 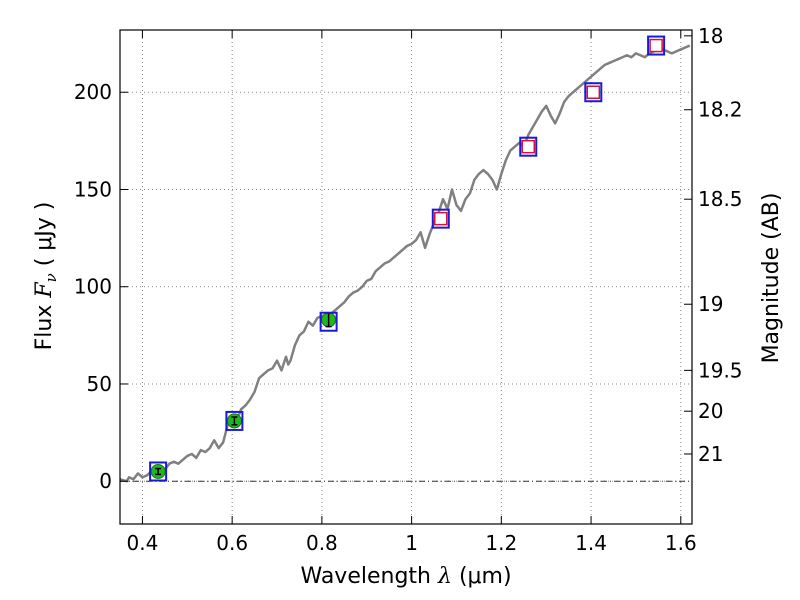 What do you see at coordinates (710, 36) in the screenshot?
I see `y2-tick-label: 18` at bounding box center [710, 36].